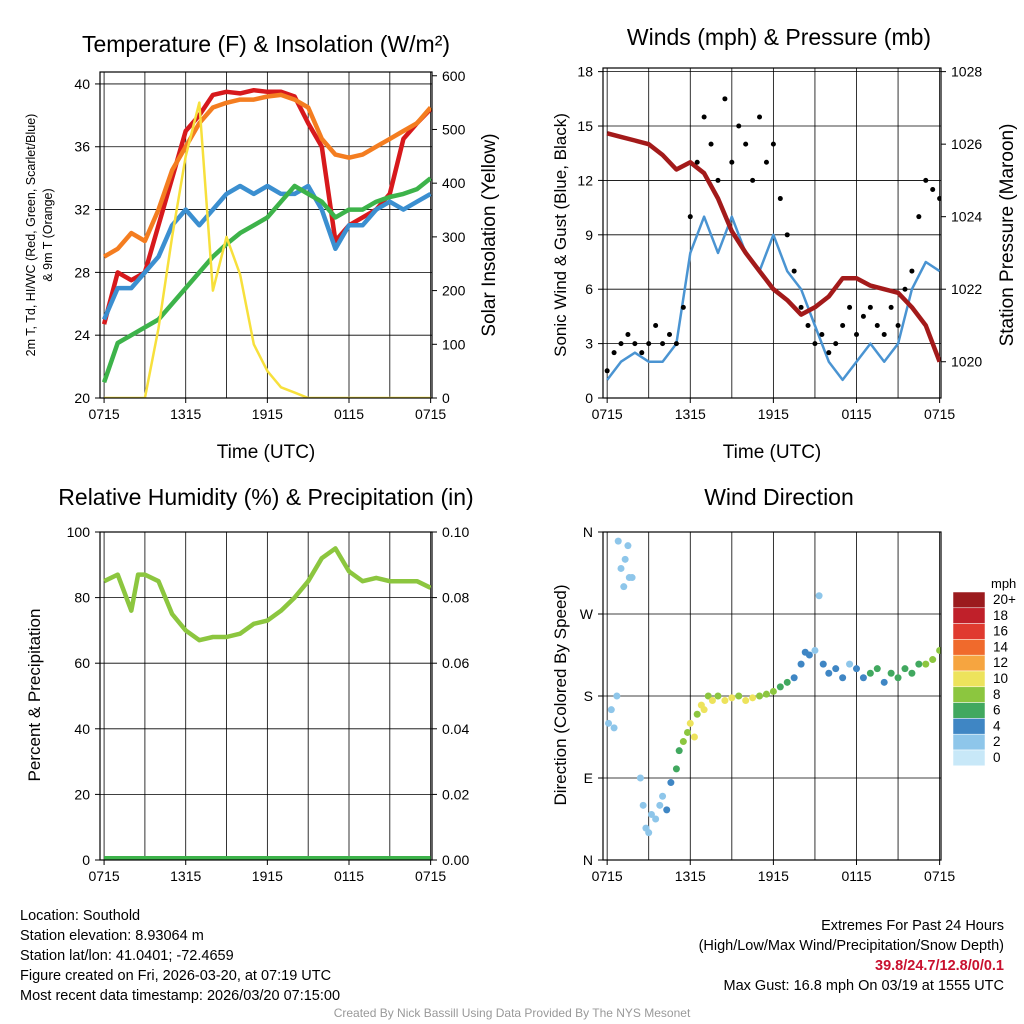  Describe the element at coordinates (82, 335) in the screenshot. I see `y-tick-label: 24` at that location.